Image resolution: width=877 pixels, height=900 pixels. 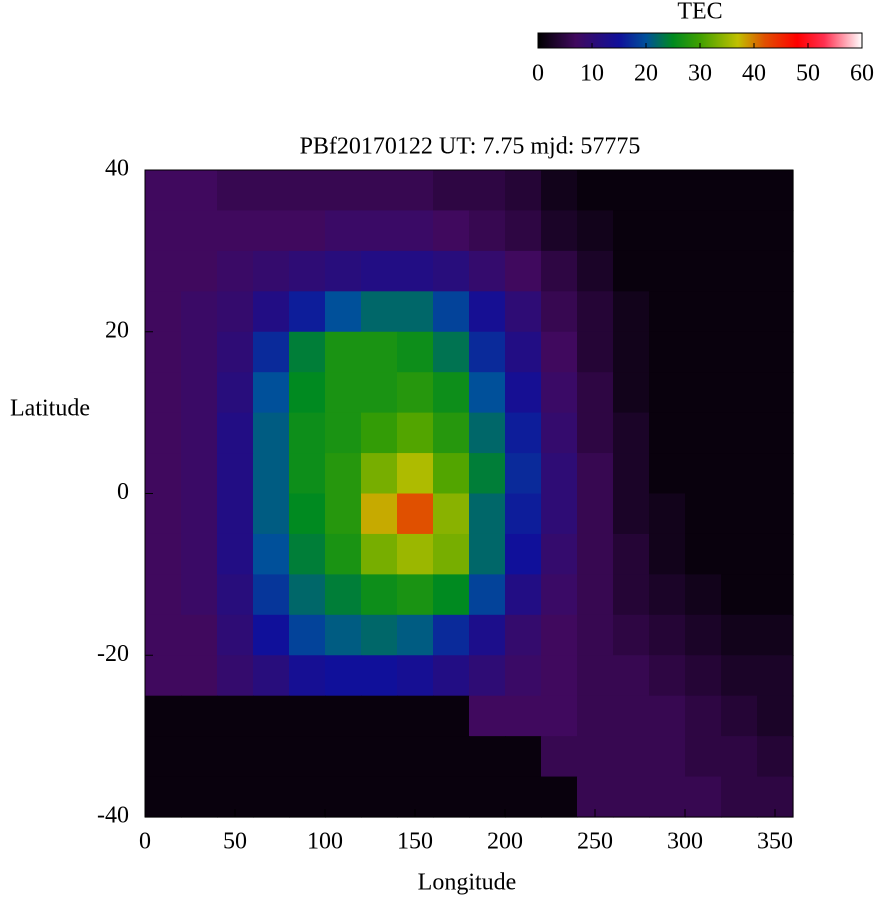 I want to click on x-tick-label: 350, so click(x=775, y=842).